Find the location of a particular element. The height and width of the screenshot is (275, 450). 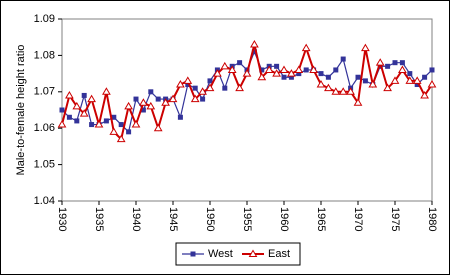

y-tick-label: 1.06 is located at coordinates (44, 128).